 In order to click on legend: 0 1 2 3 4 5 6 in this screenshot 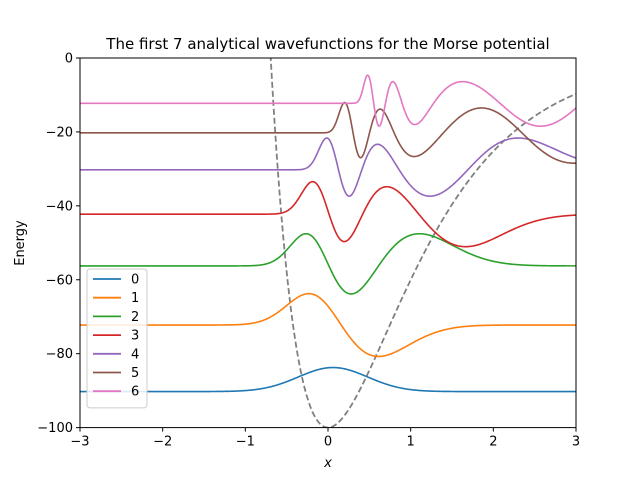, I will do `click(117, 338)`.